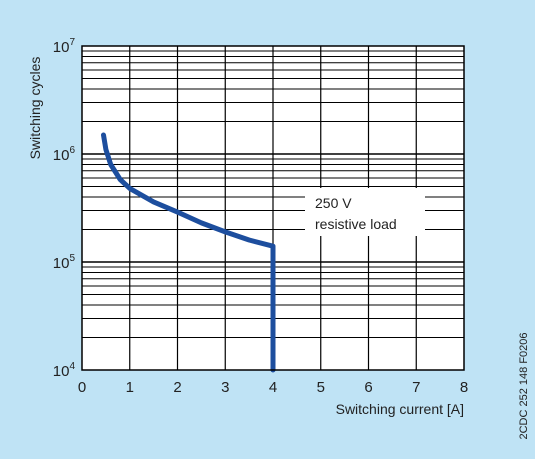  I want to click on x-tick-labels: 0 1 2 3 4 5 6 7 8, so click(273, 387).